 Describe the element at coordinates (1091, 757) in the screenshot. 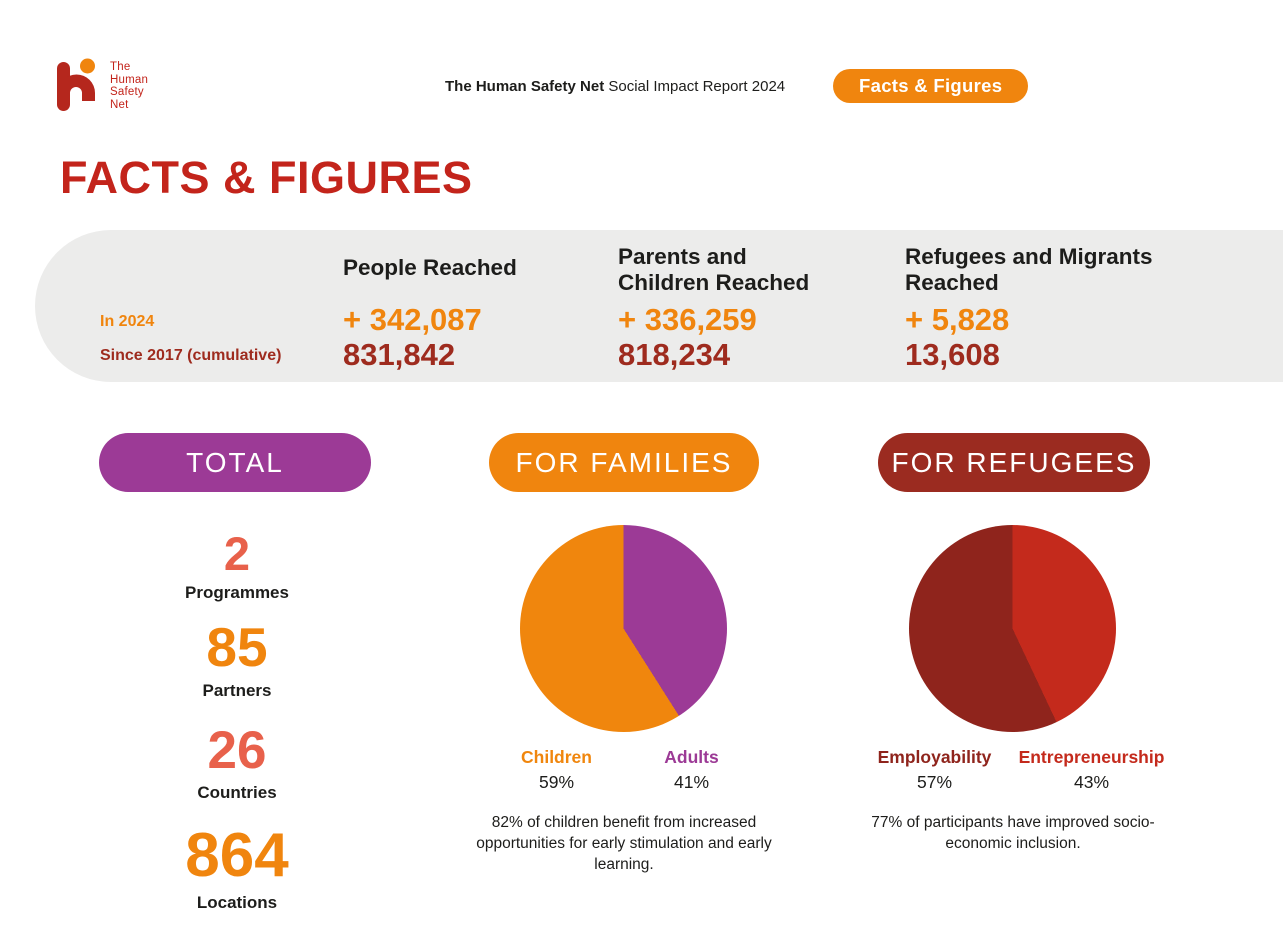

I see `legend-label: Entrepreneurship` at that location.